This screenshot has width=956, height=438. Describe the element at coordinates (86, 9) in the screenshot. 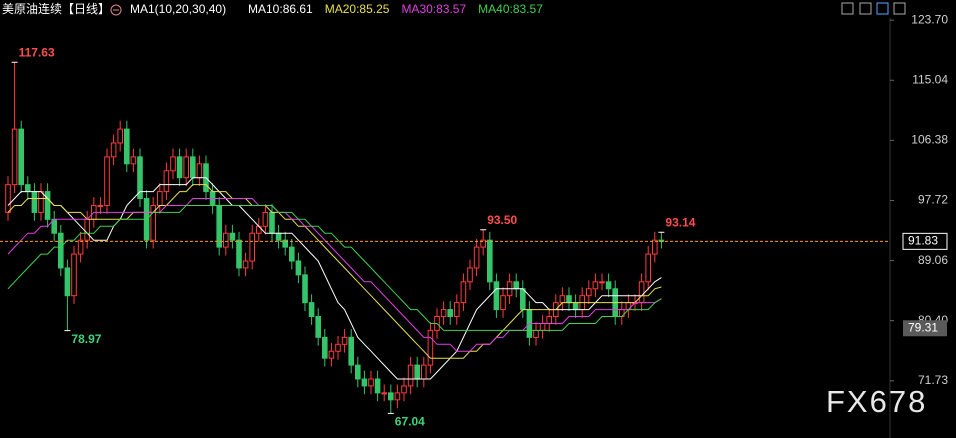

I see `period: 【日线】` at that location.